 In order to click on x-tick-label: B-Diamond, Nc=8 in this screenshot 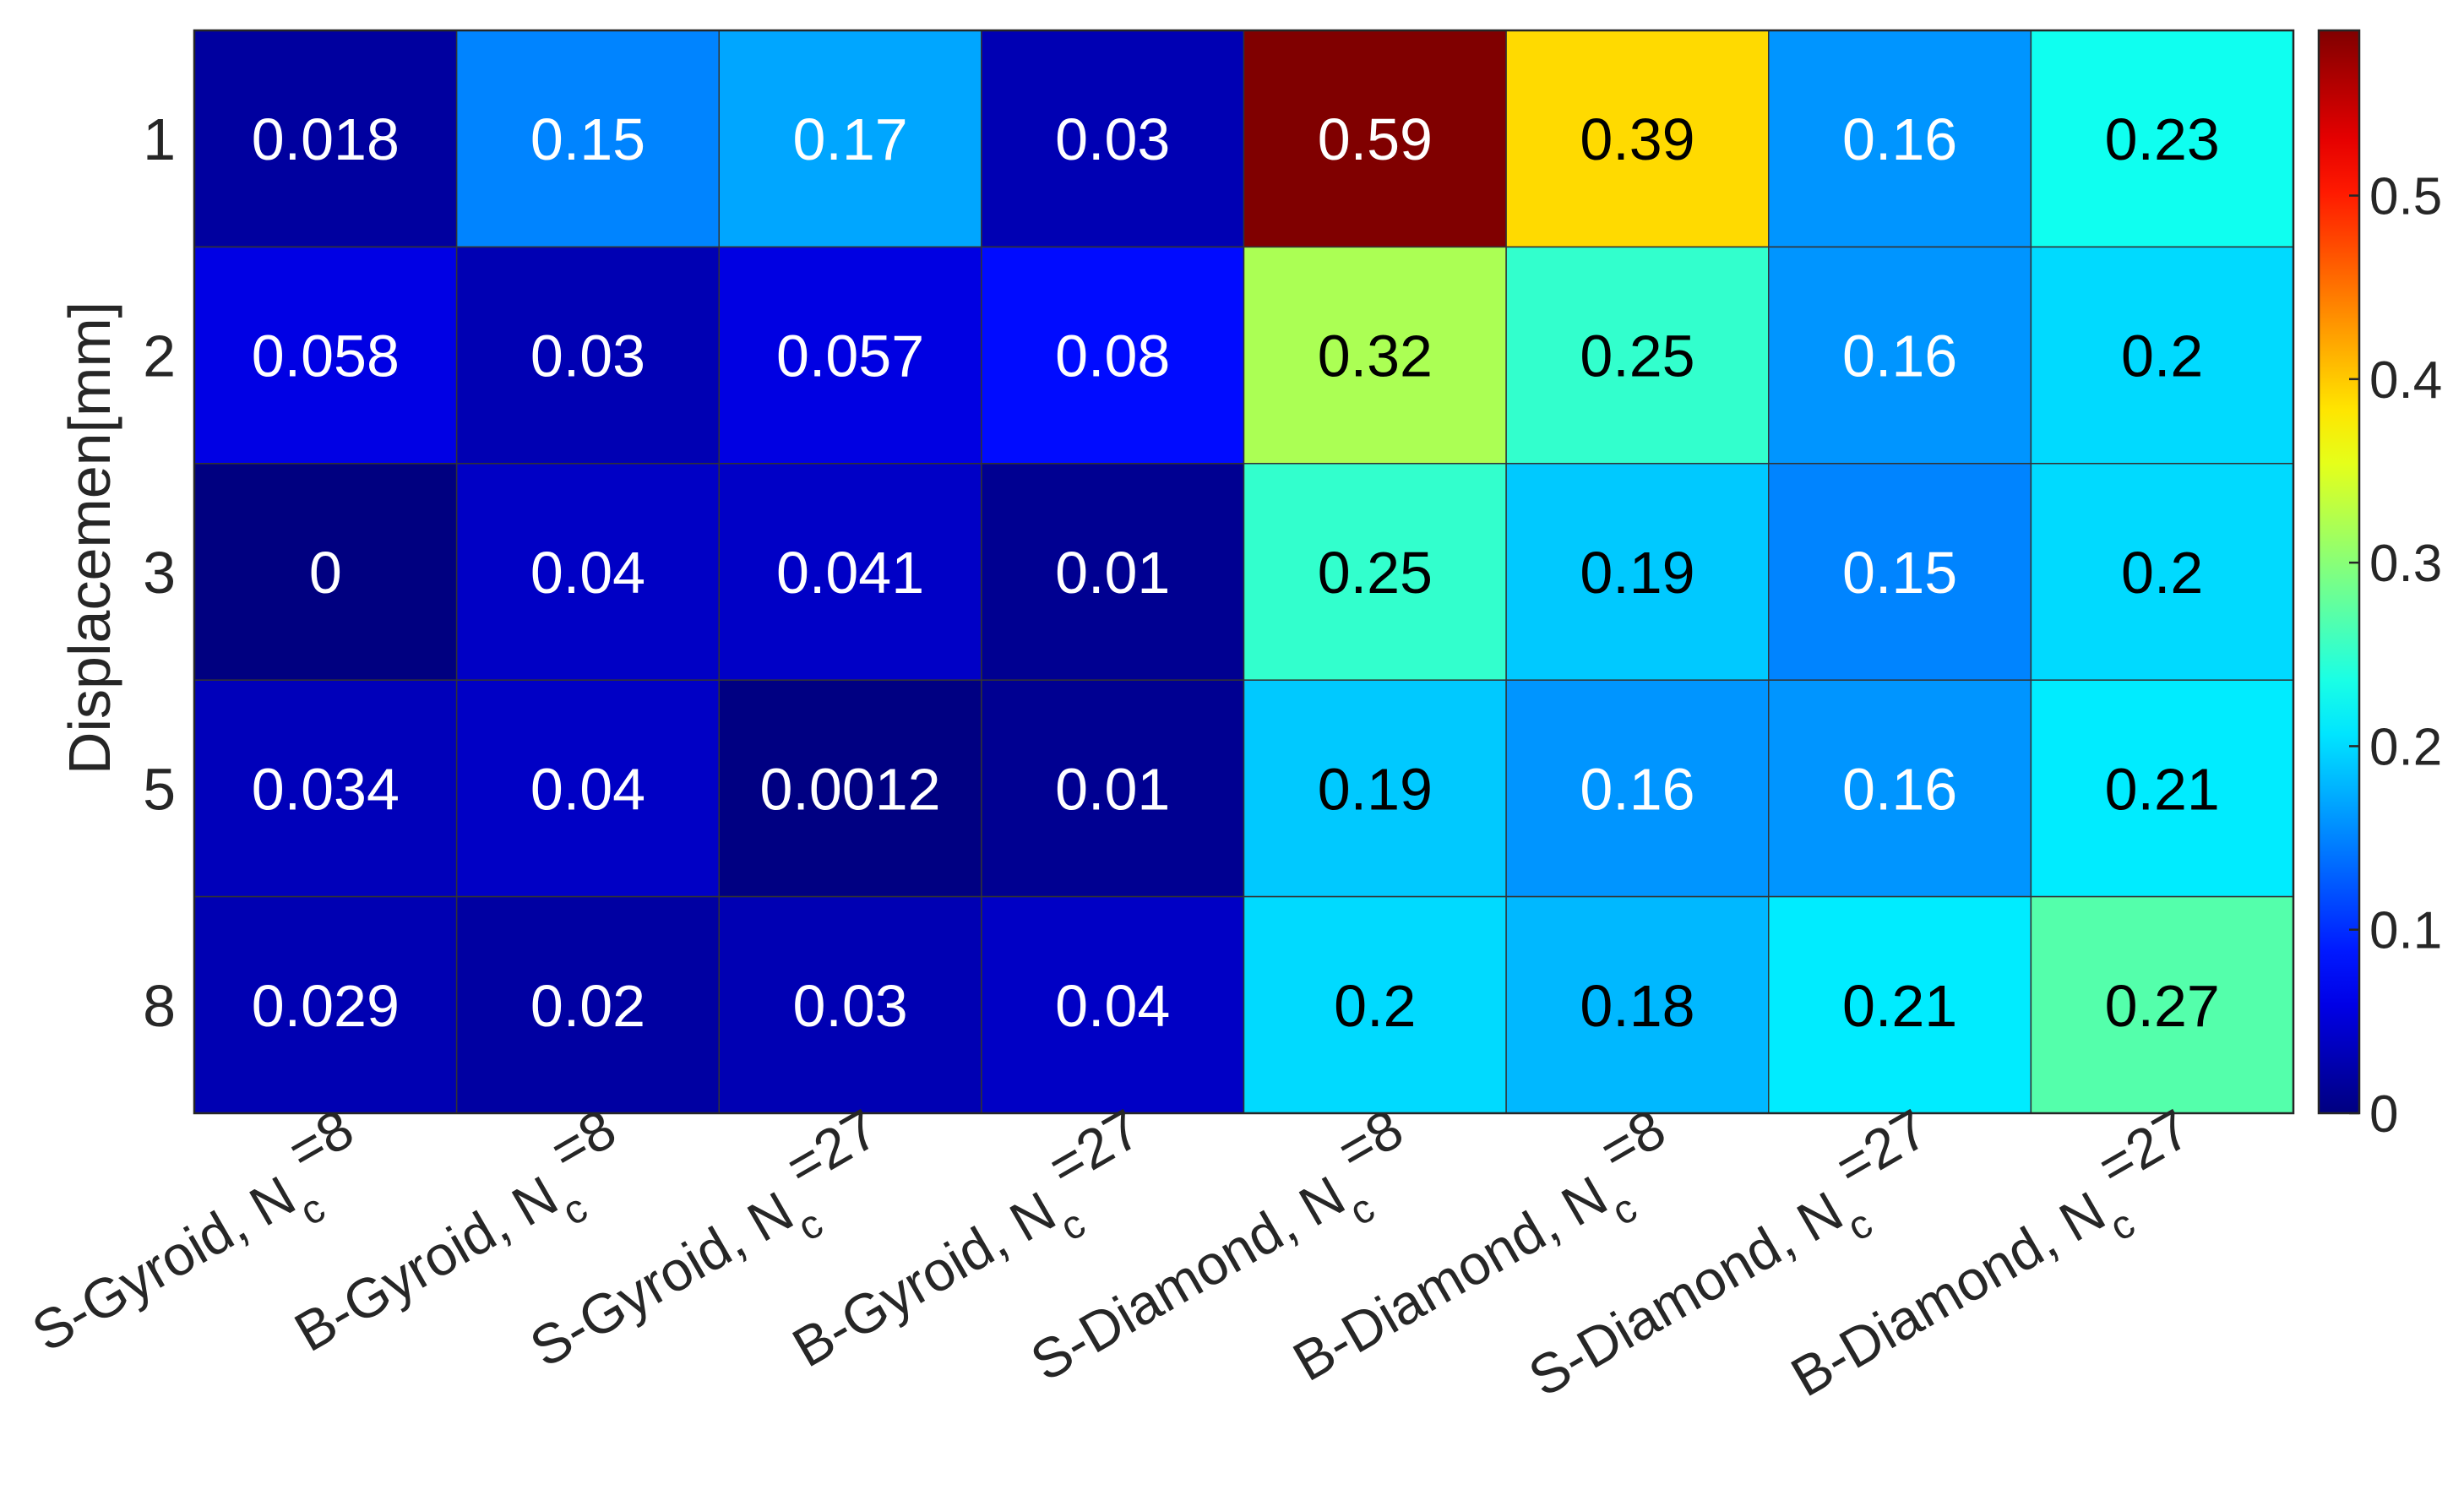, I will do `click(1484, 1253)`.